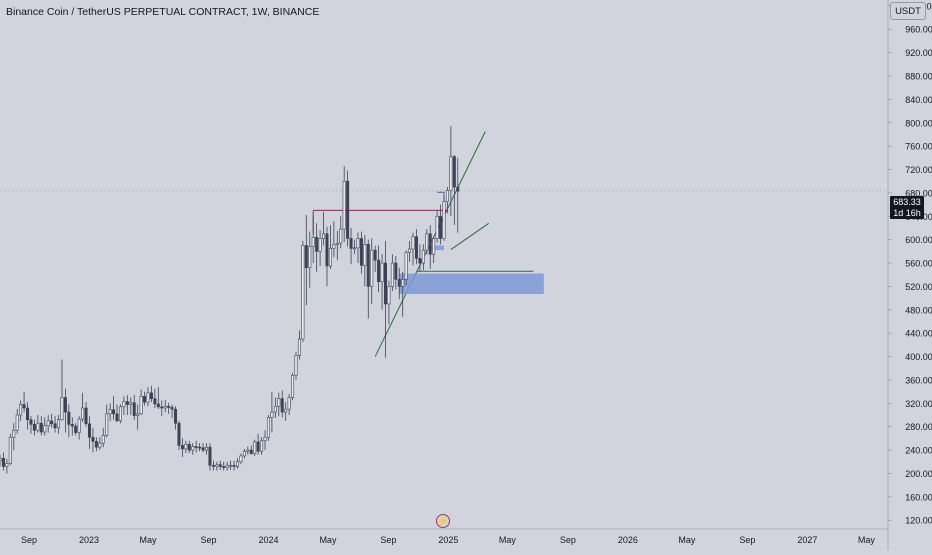 The height and width of the screenshot is (555, 932). I want to click on events-bolt-icon: ⚡, so click(443, 521).